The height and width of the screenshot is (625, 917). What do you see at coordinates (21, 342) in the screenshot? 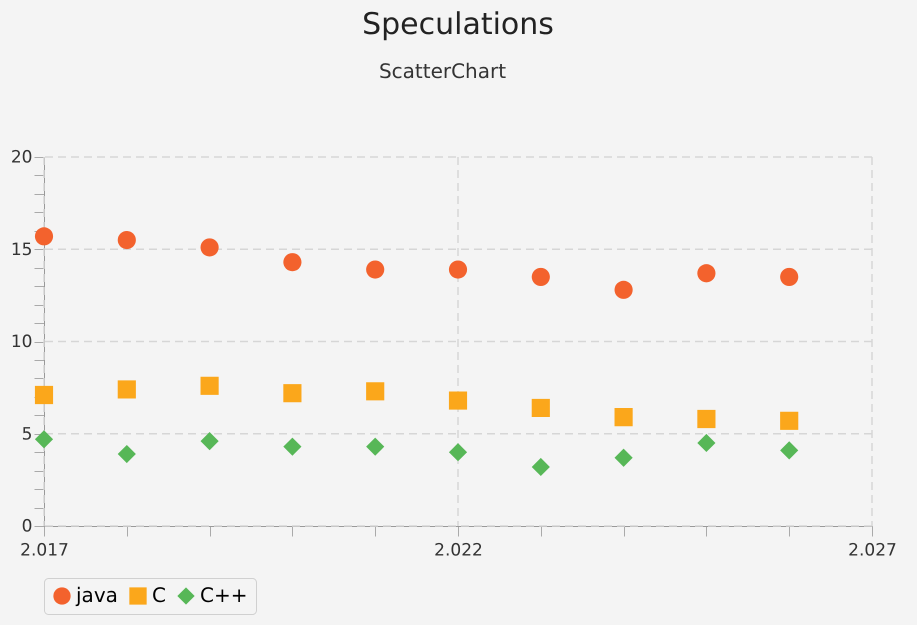
I see `y-tick-label: 10` at bounding box center [21, 342].